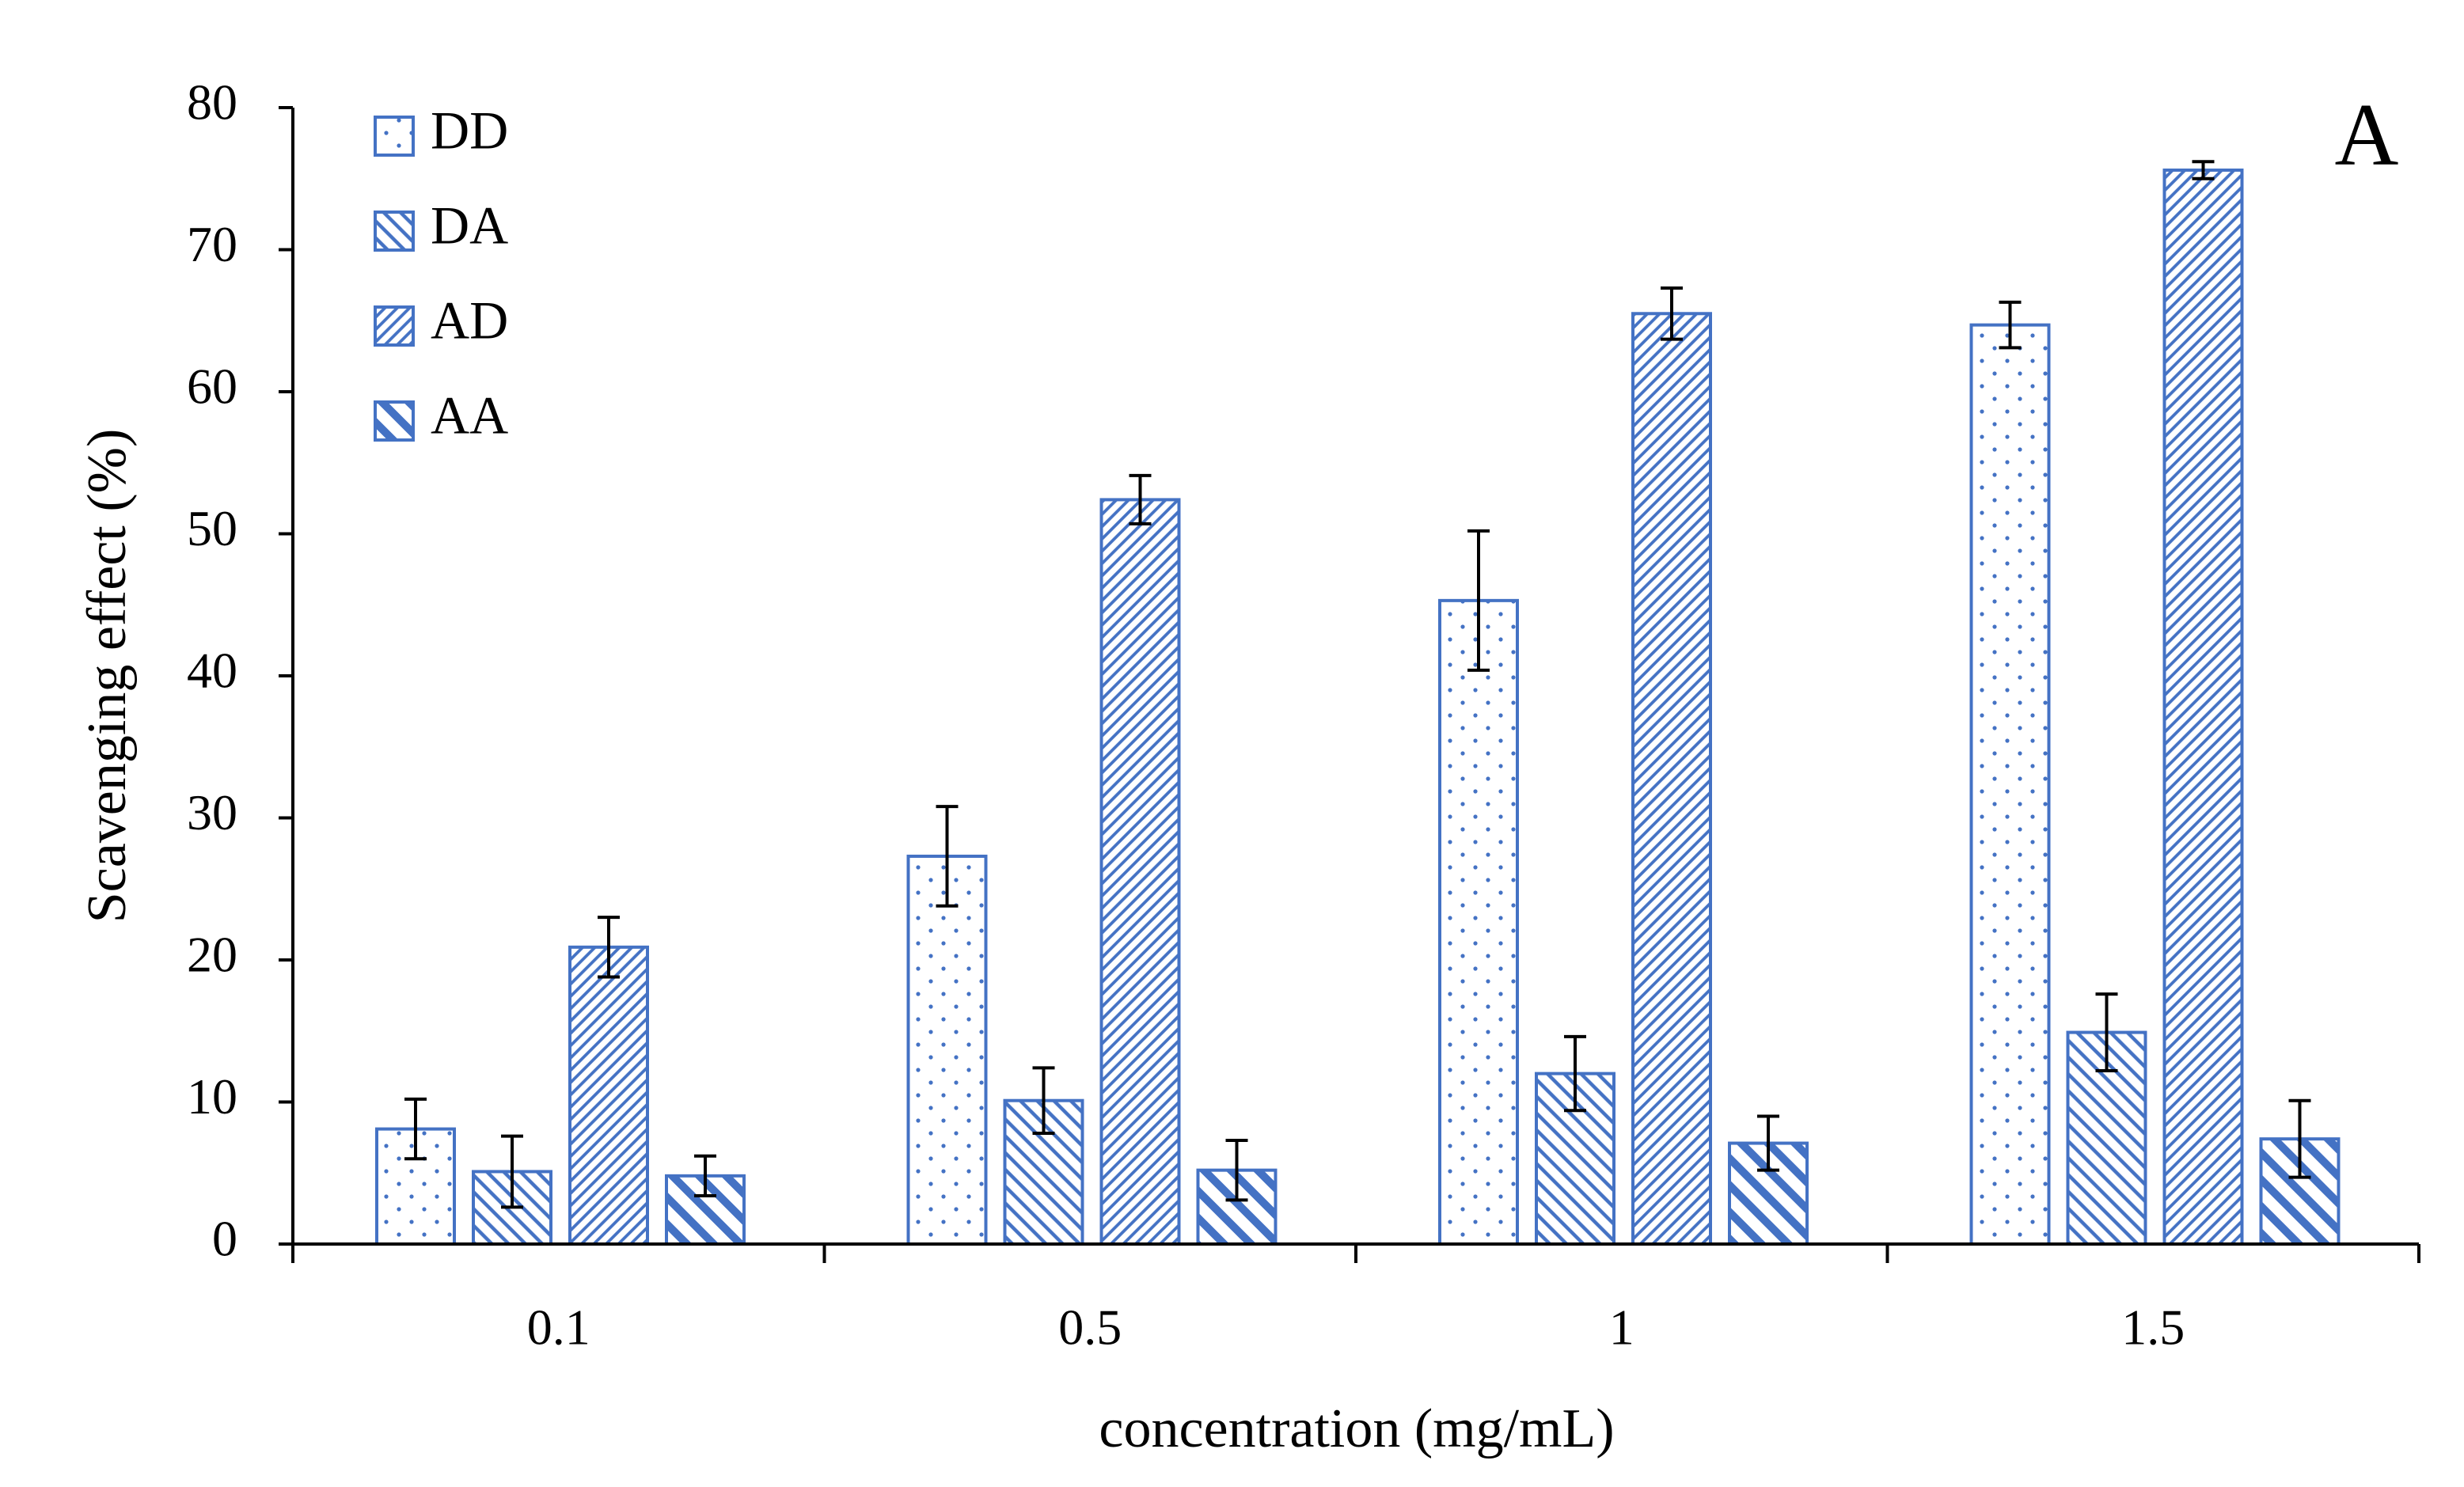  I want to click on error-bar-AD-1.5, so click(2203, 170).